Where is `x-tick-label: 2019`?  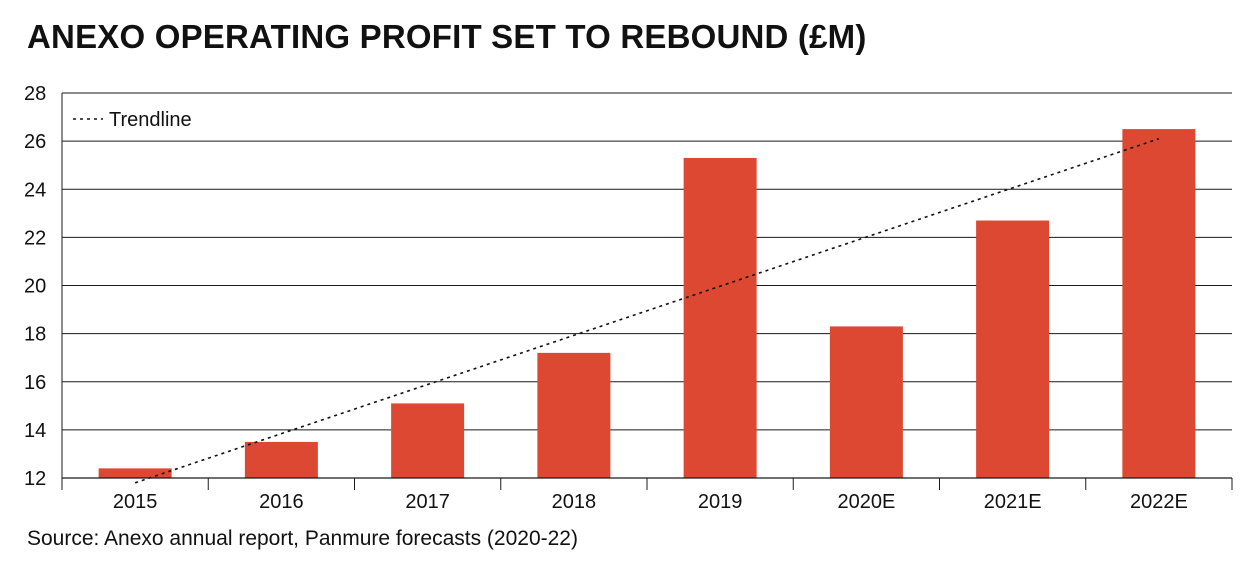 x-tick-label: 2019 is located at coordinates (720, 502).